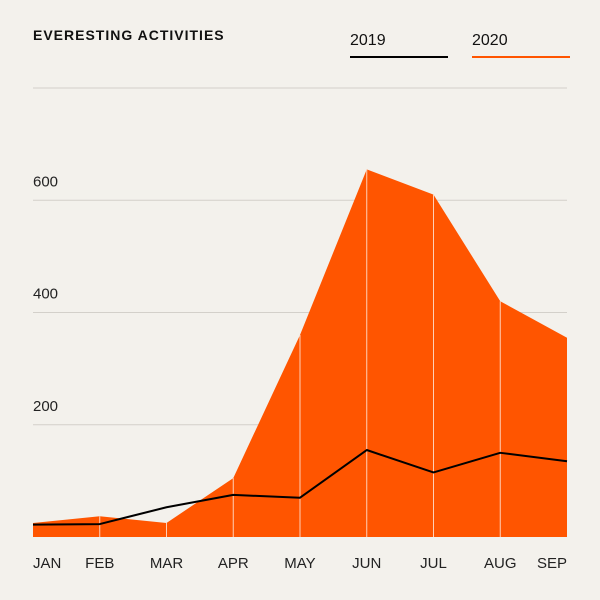  What do you see at coordinates (399, 57) in the screenshot?
I see `legend-swatch-2019` at bounding box center [399, 57].